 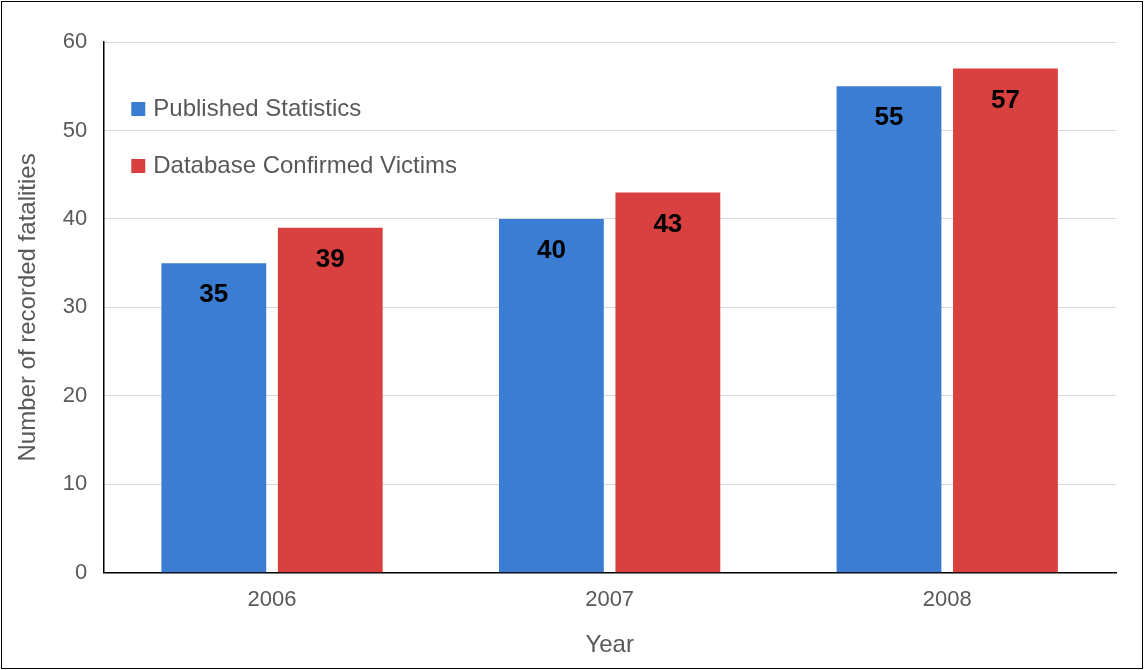 I want to click on data-label: 57, so click(x=1005, y=98).